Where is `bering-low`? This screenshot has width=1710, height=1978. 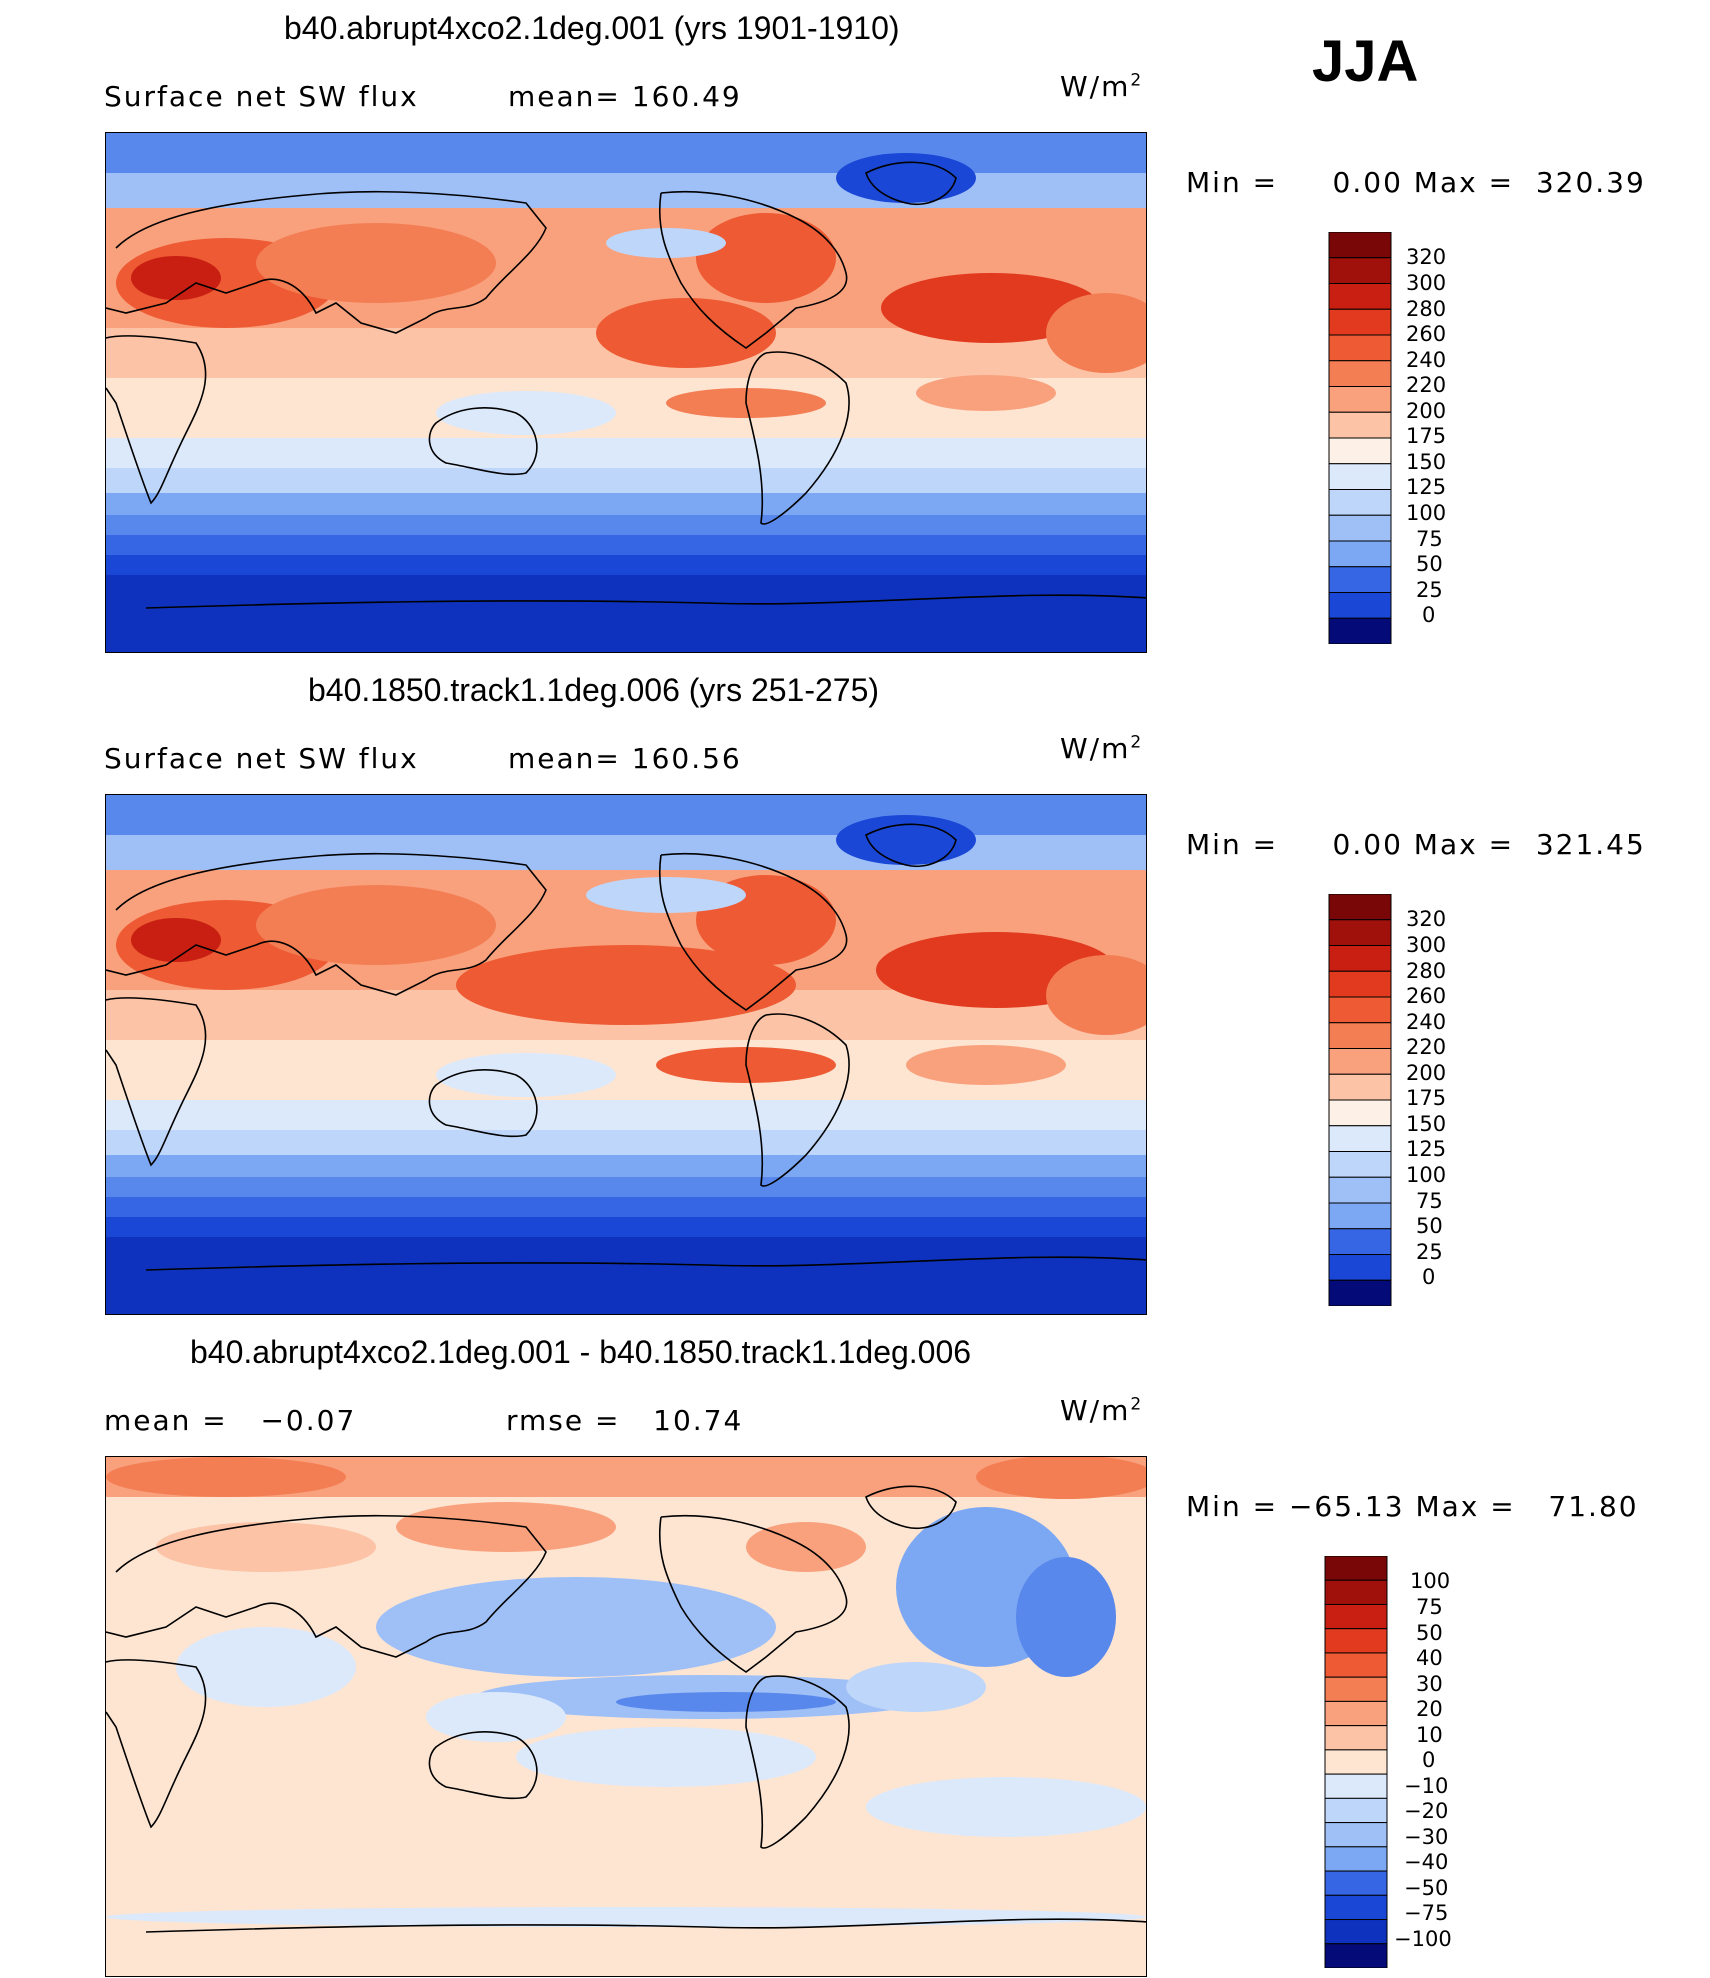
bering-low is located at coordinates (666, 243).